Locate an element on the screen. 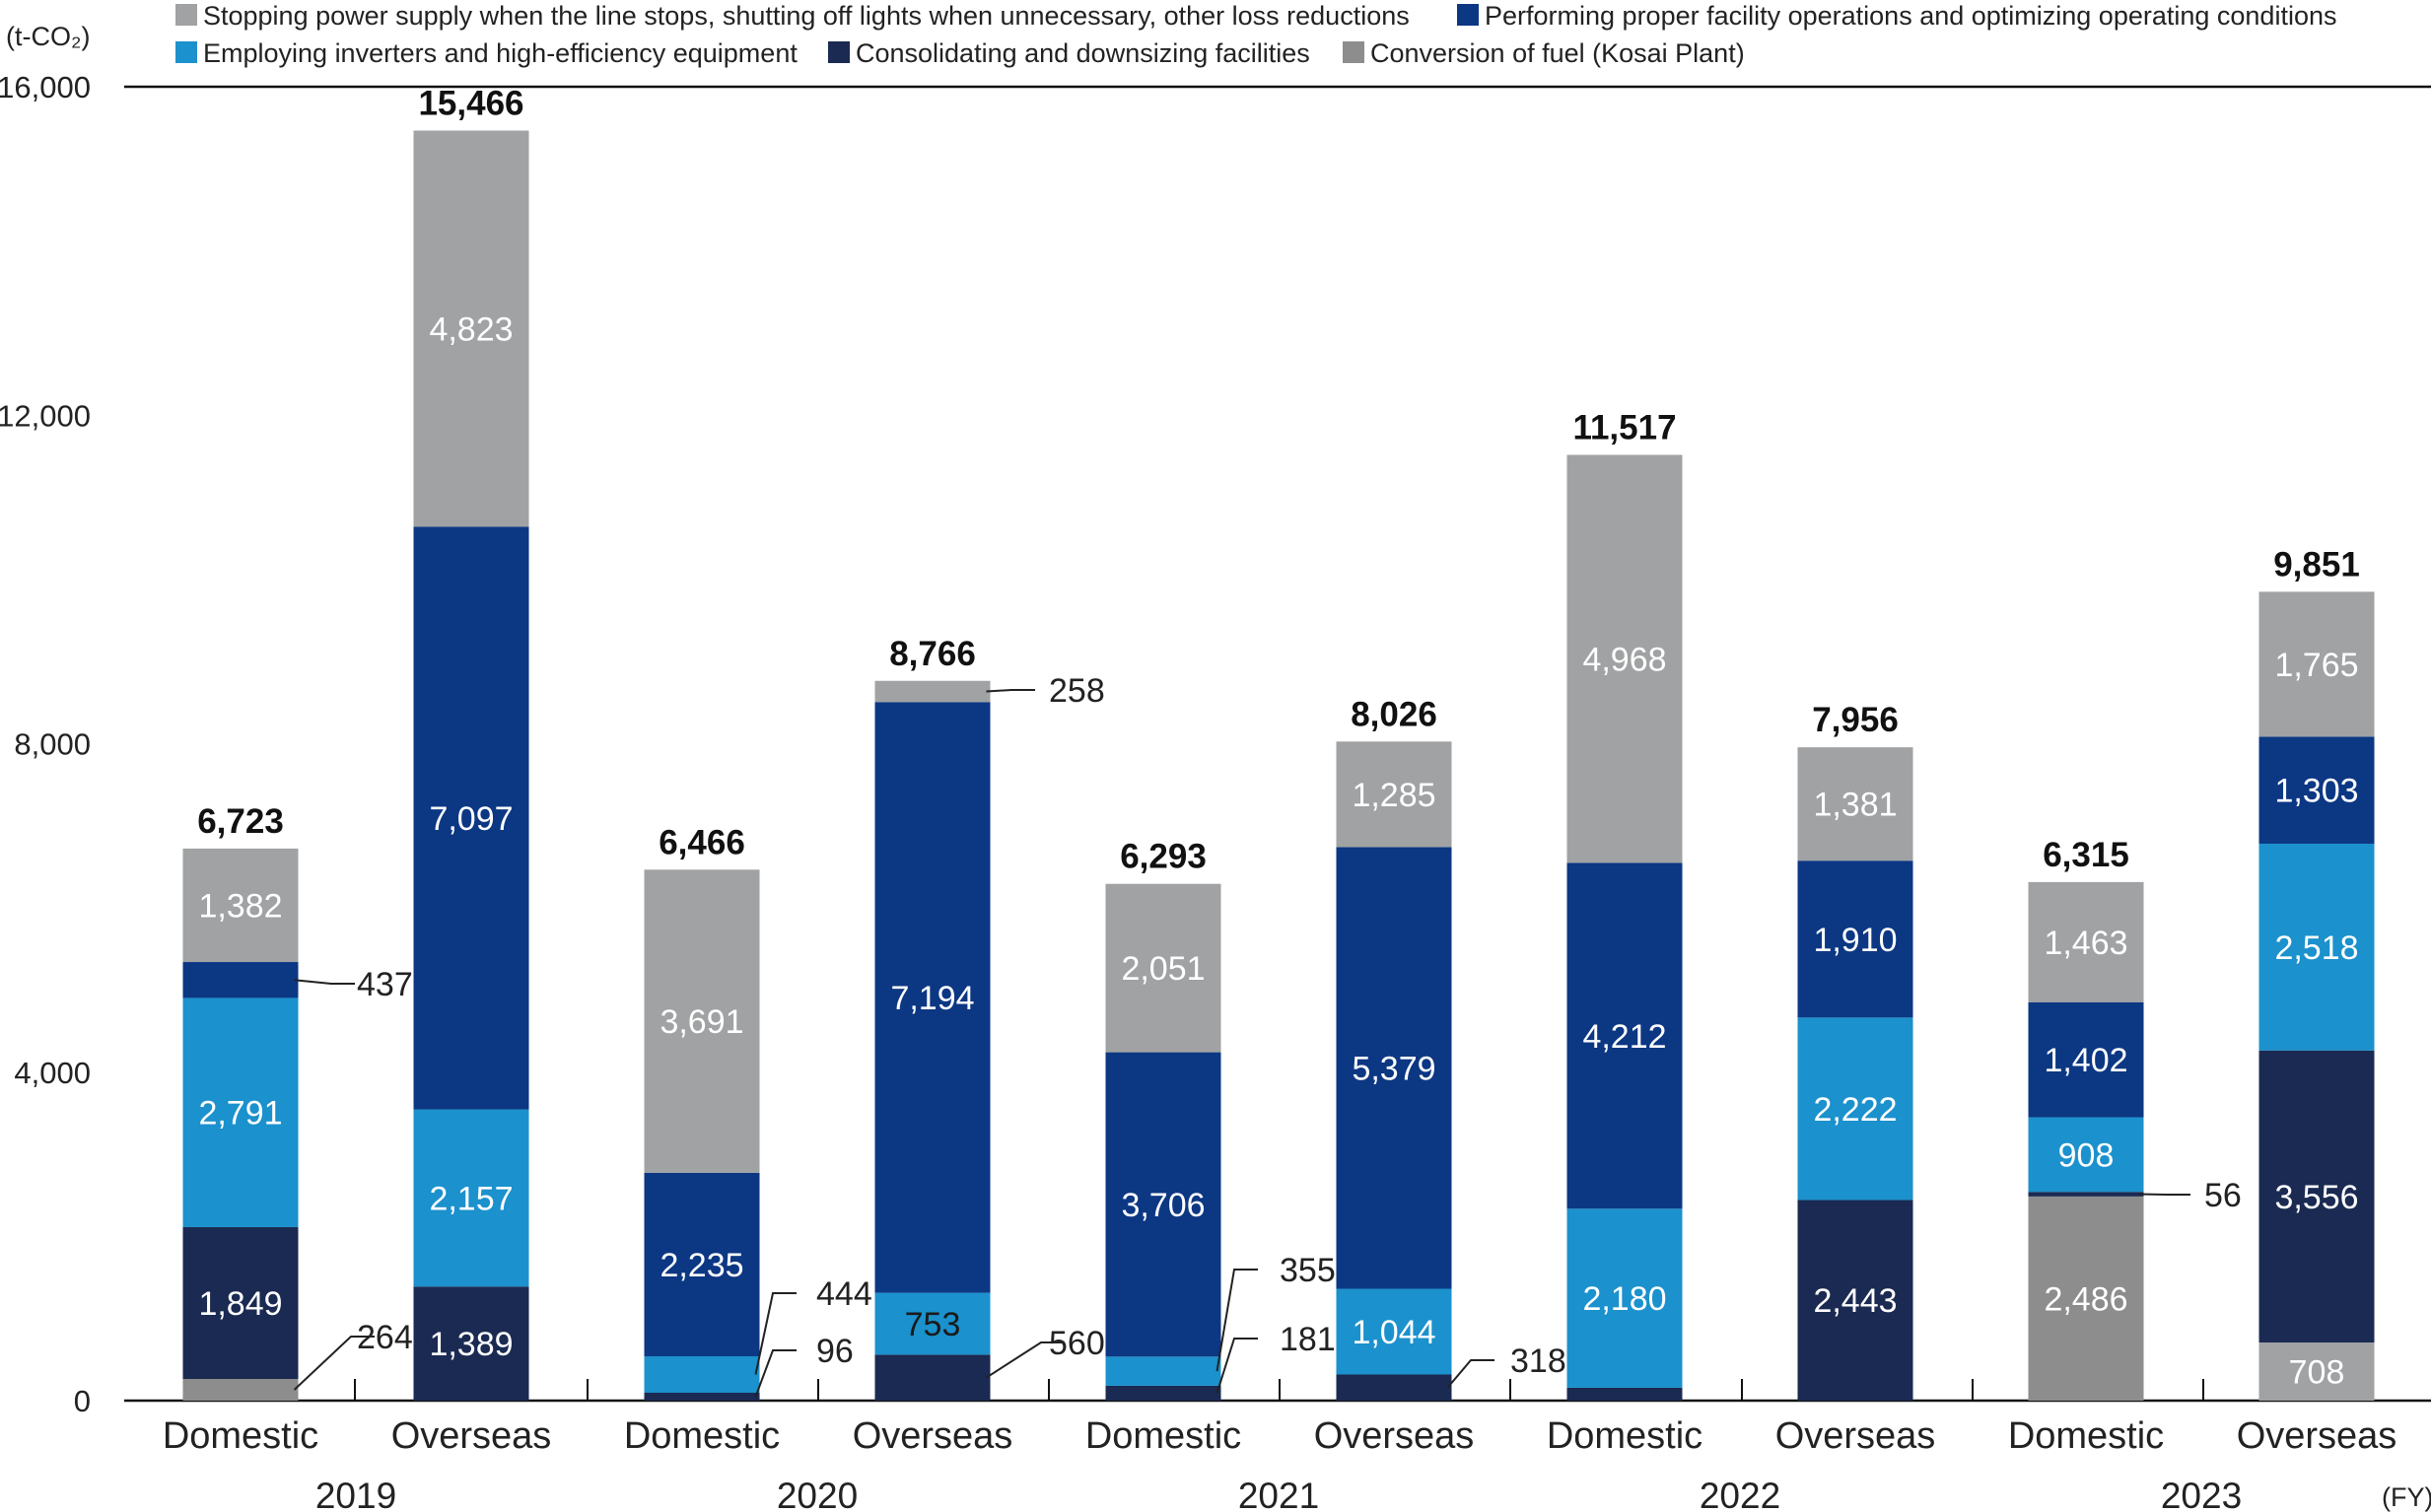 The height and width of the screenshot is (1512, 2431). x-group-label: 2022 is located at coordinates (1740, 1494).